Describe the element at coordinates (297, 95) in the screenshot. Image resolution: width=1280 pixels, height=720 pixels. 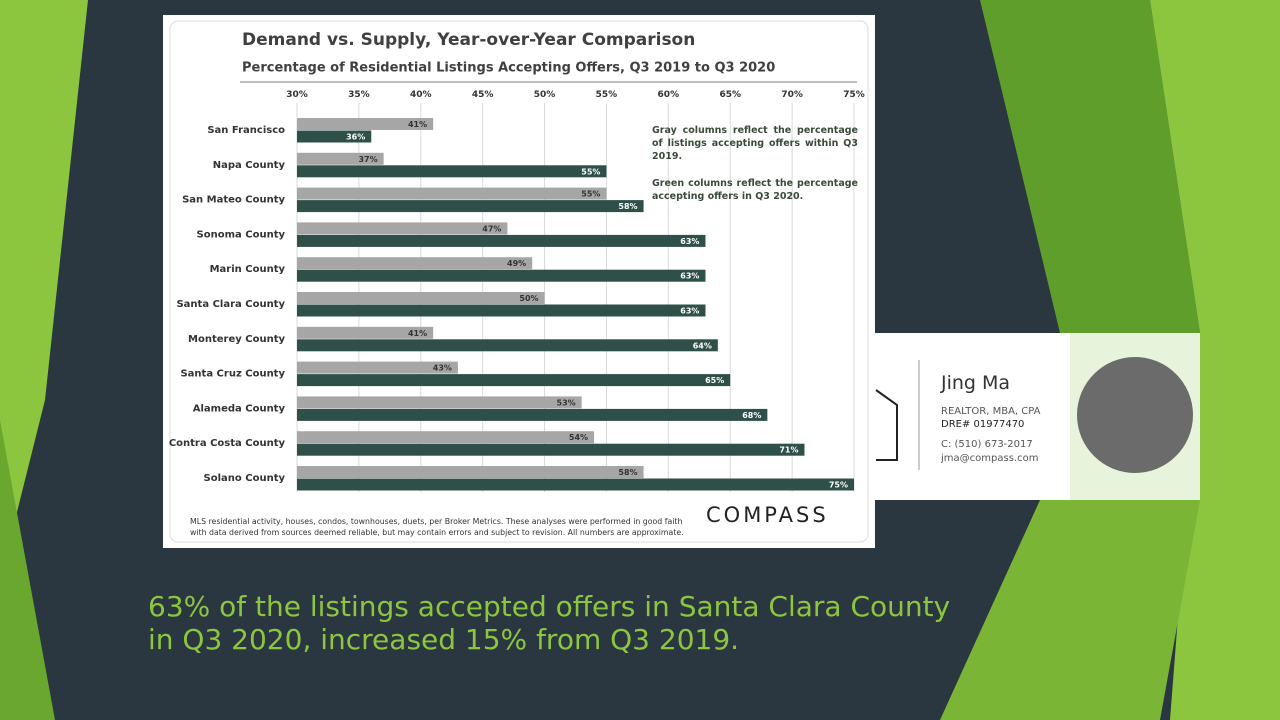
I see `x-tick-label: 30%` at that location.